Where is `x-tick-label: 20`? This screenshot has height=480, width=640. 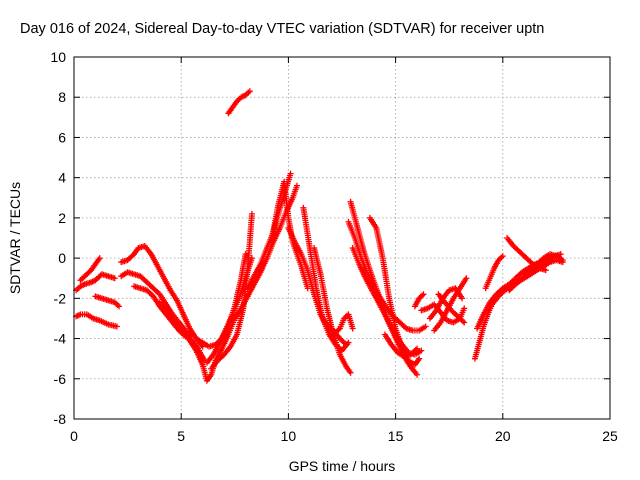 x-tick-label: 20 is located at coordinates (503, 436).